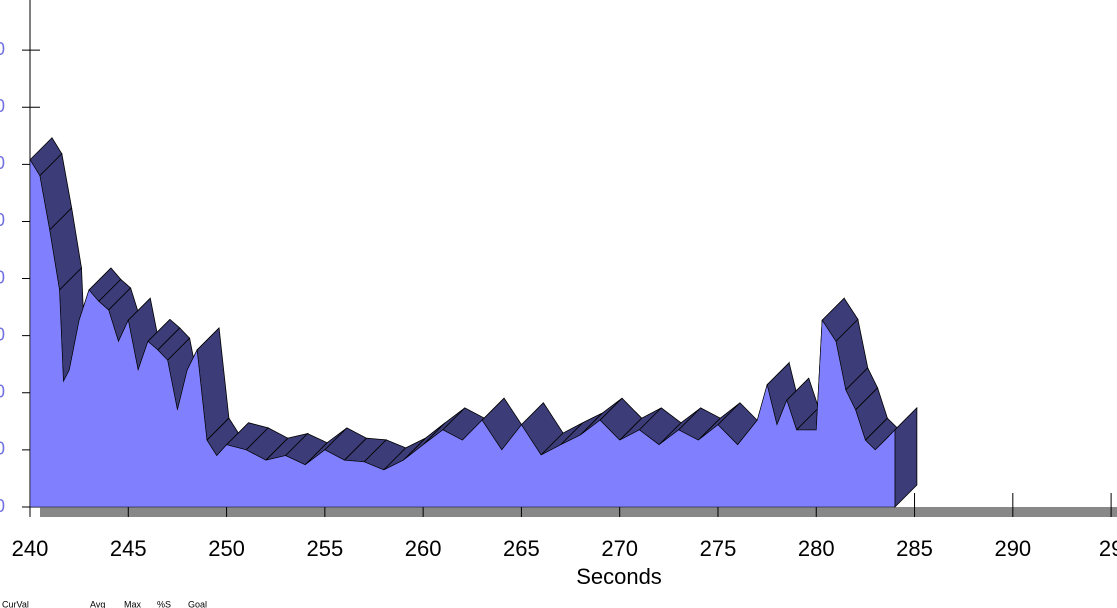  What do you see at coordinates (619, 576) in the screenshot?
I see `x-axis-label: Seconds` at bounding box center [619, 576].